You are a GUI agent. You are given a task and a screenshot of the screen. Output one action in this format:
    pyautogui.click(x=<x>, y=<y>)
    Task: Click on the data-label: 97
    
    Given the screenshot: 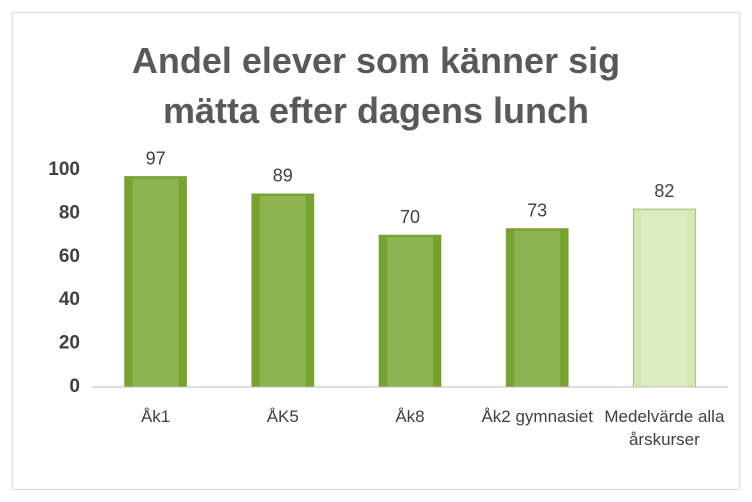 What is the action you would take?
    pyautogui.click(x=156, y=158)
    